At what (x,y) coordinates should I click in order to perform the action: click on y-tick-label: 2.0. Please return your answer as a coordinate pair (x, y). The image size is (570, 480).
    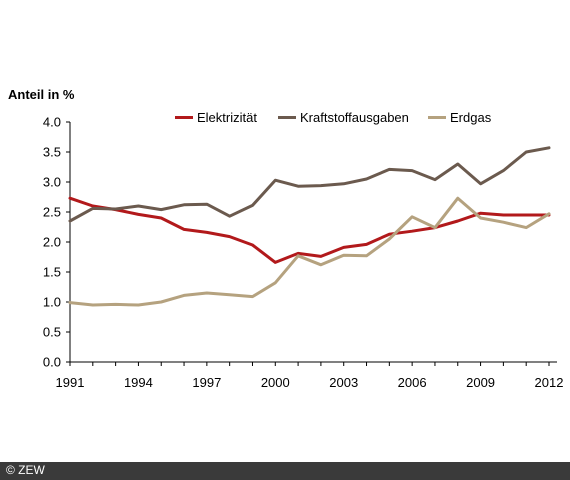
    Looking at the image, I should click on (52, 242).